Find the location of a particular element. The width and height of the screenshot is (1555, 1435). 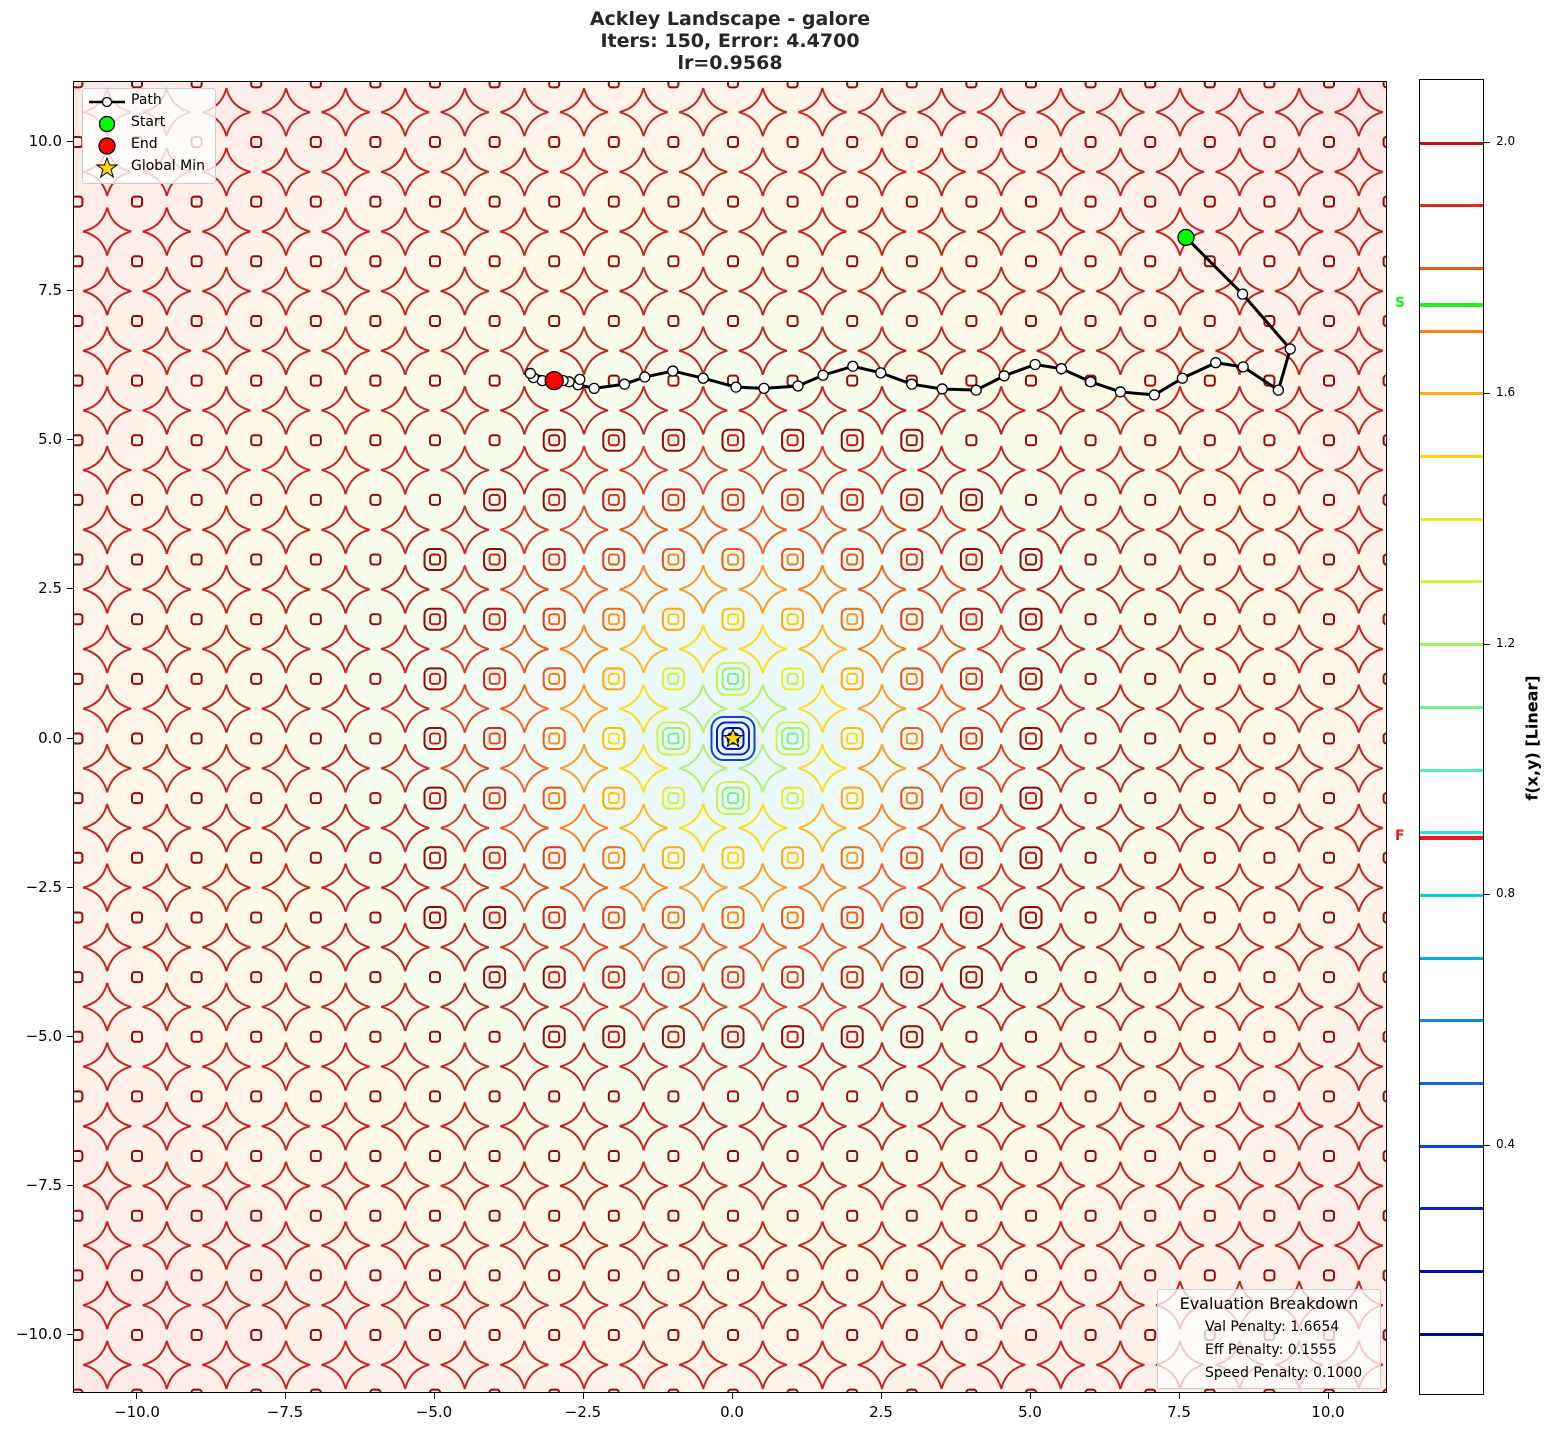

title-line-2: Iters: 150, Error: 4.4700 is located at coordinates (730, 41).